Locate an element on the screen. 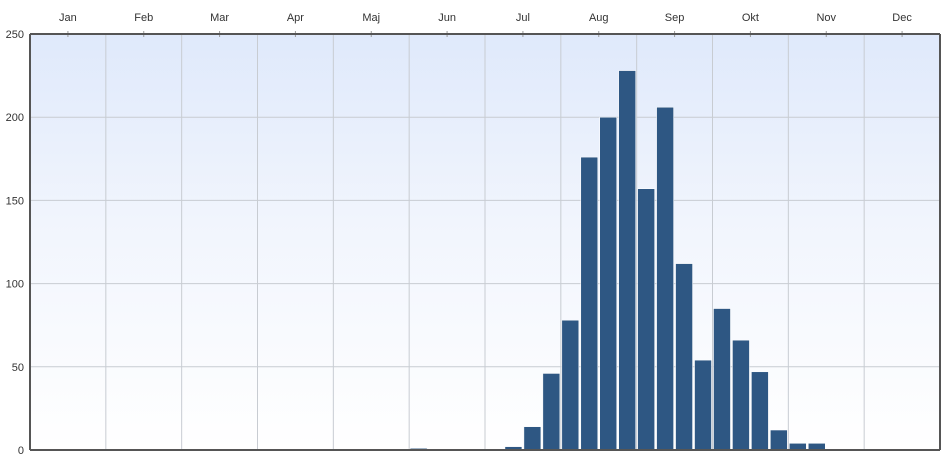  y-tick-label: 50 is located at coordinates (18, 368).